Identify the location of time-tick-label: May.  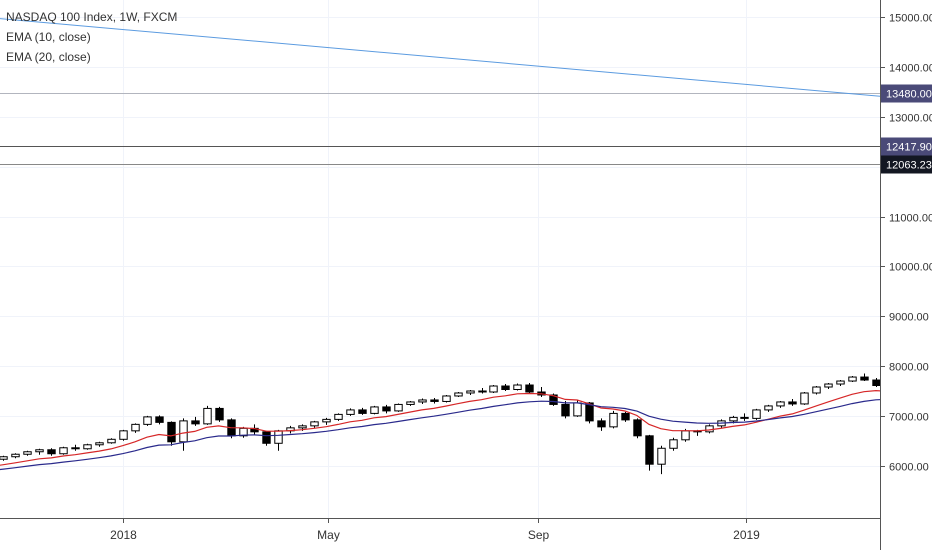
(328, 535).